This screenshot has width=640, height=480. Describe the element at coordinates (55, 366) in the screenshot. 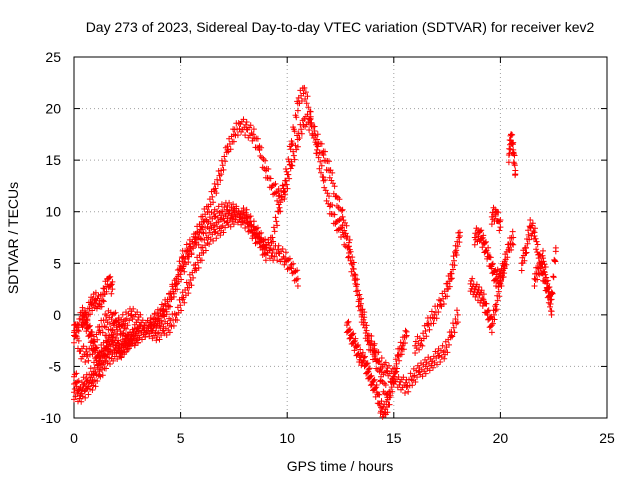

I see `y-tick-label: -5` at that location.